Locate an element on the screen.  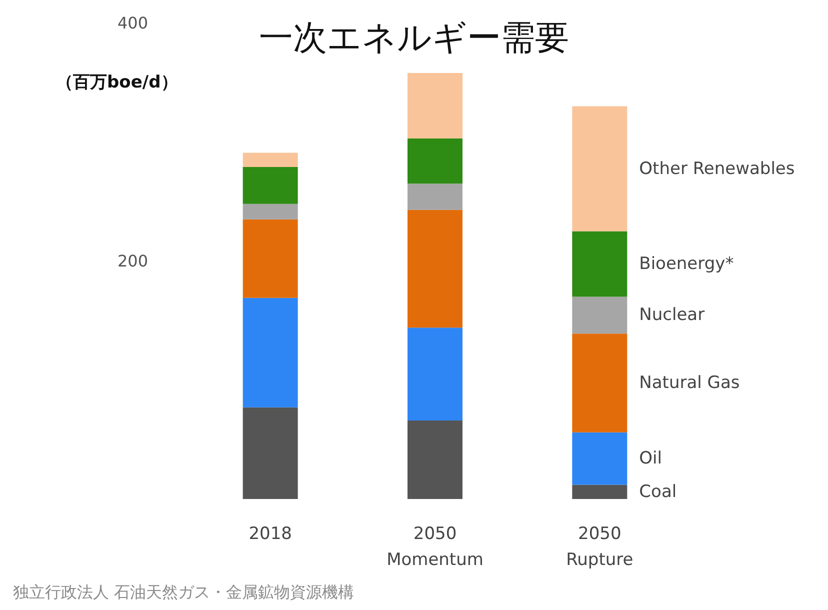
y-tick-label: 200 is located at coordinates (132, 261).